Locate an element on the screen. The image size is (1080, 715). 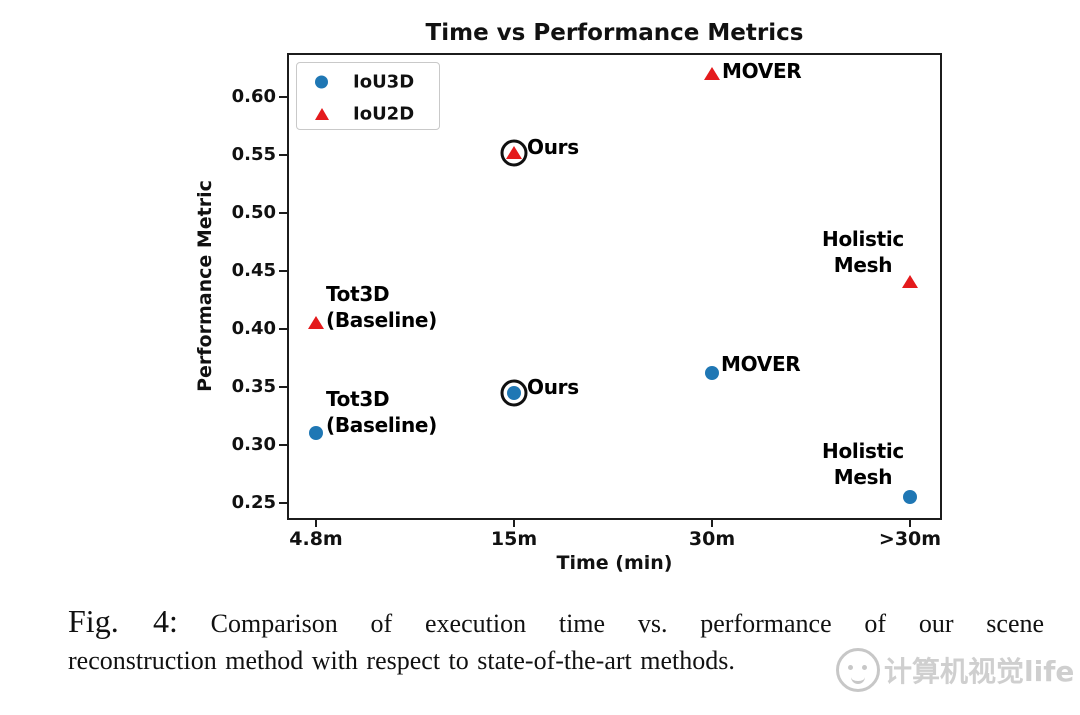
watermark-text: 计算机视觉life is located at coordinates (979, 671).